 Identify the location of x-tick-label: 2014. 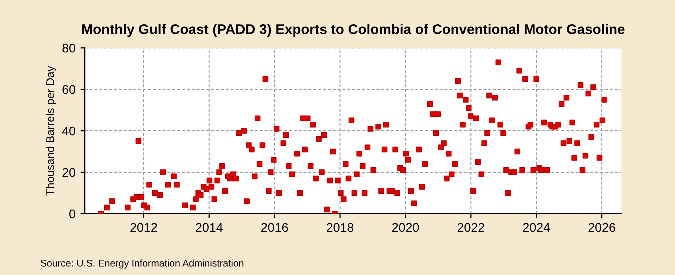
(209, 227).